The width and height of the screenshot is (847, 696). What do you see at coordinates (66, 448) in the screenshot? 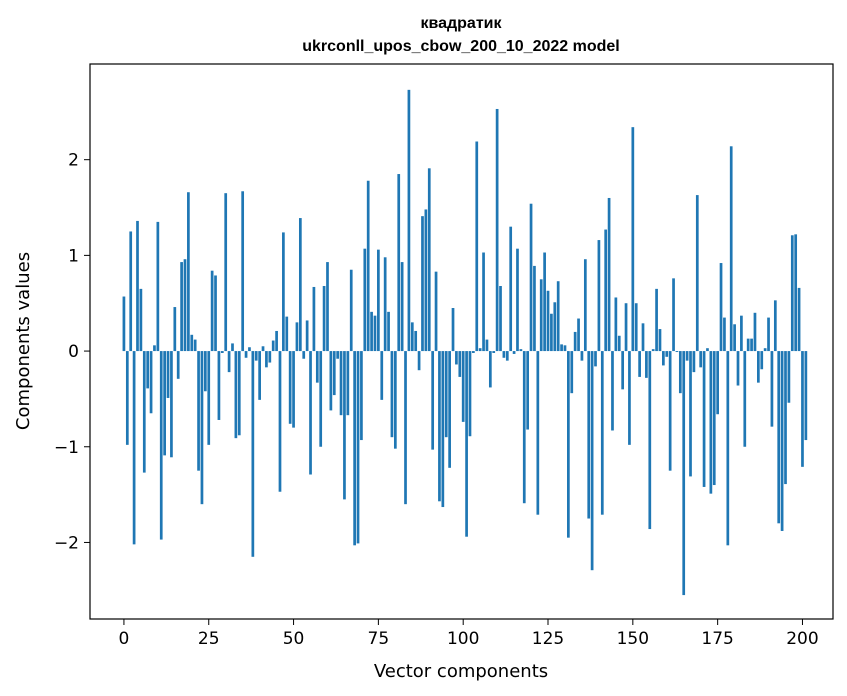
I see `y-tick-label: −1` at bounding box center [66, 448].